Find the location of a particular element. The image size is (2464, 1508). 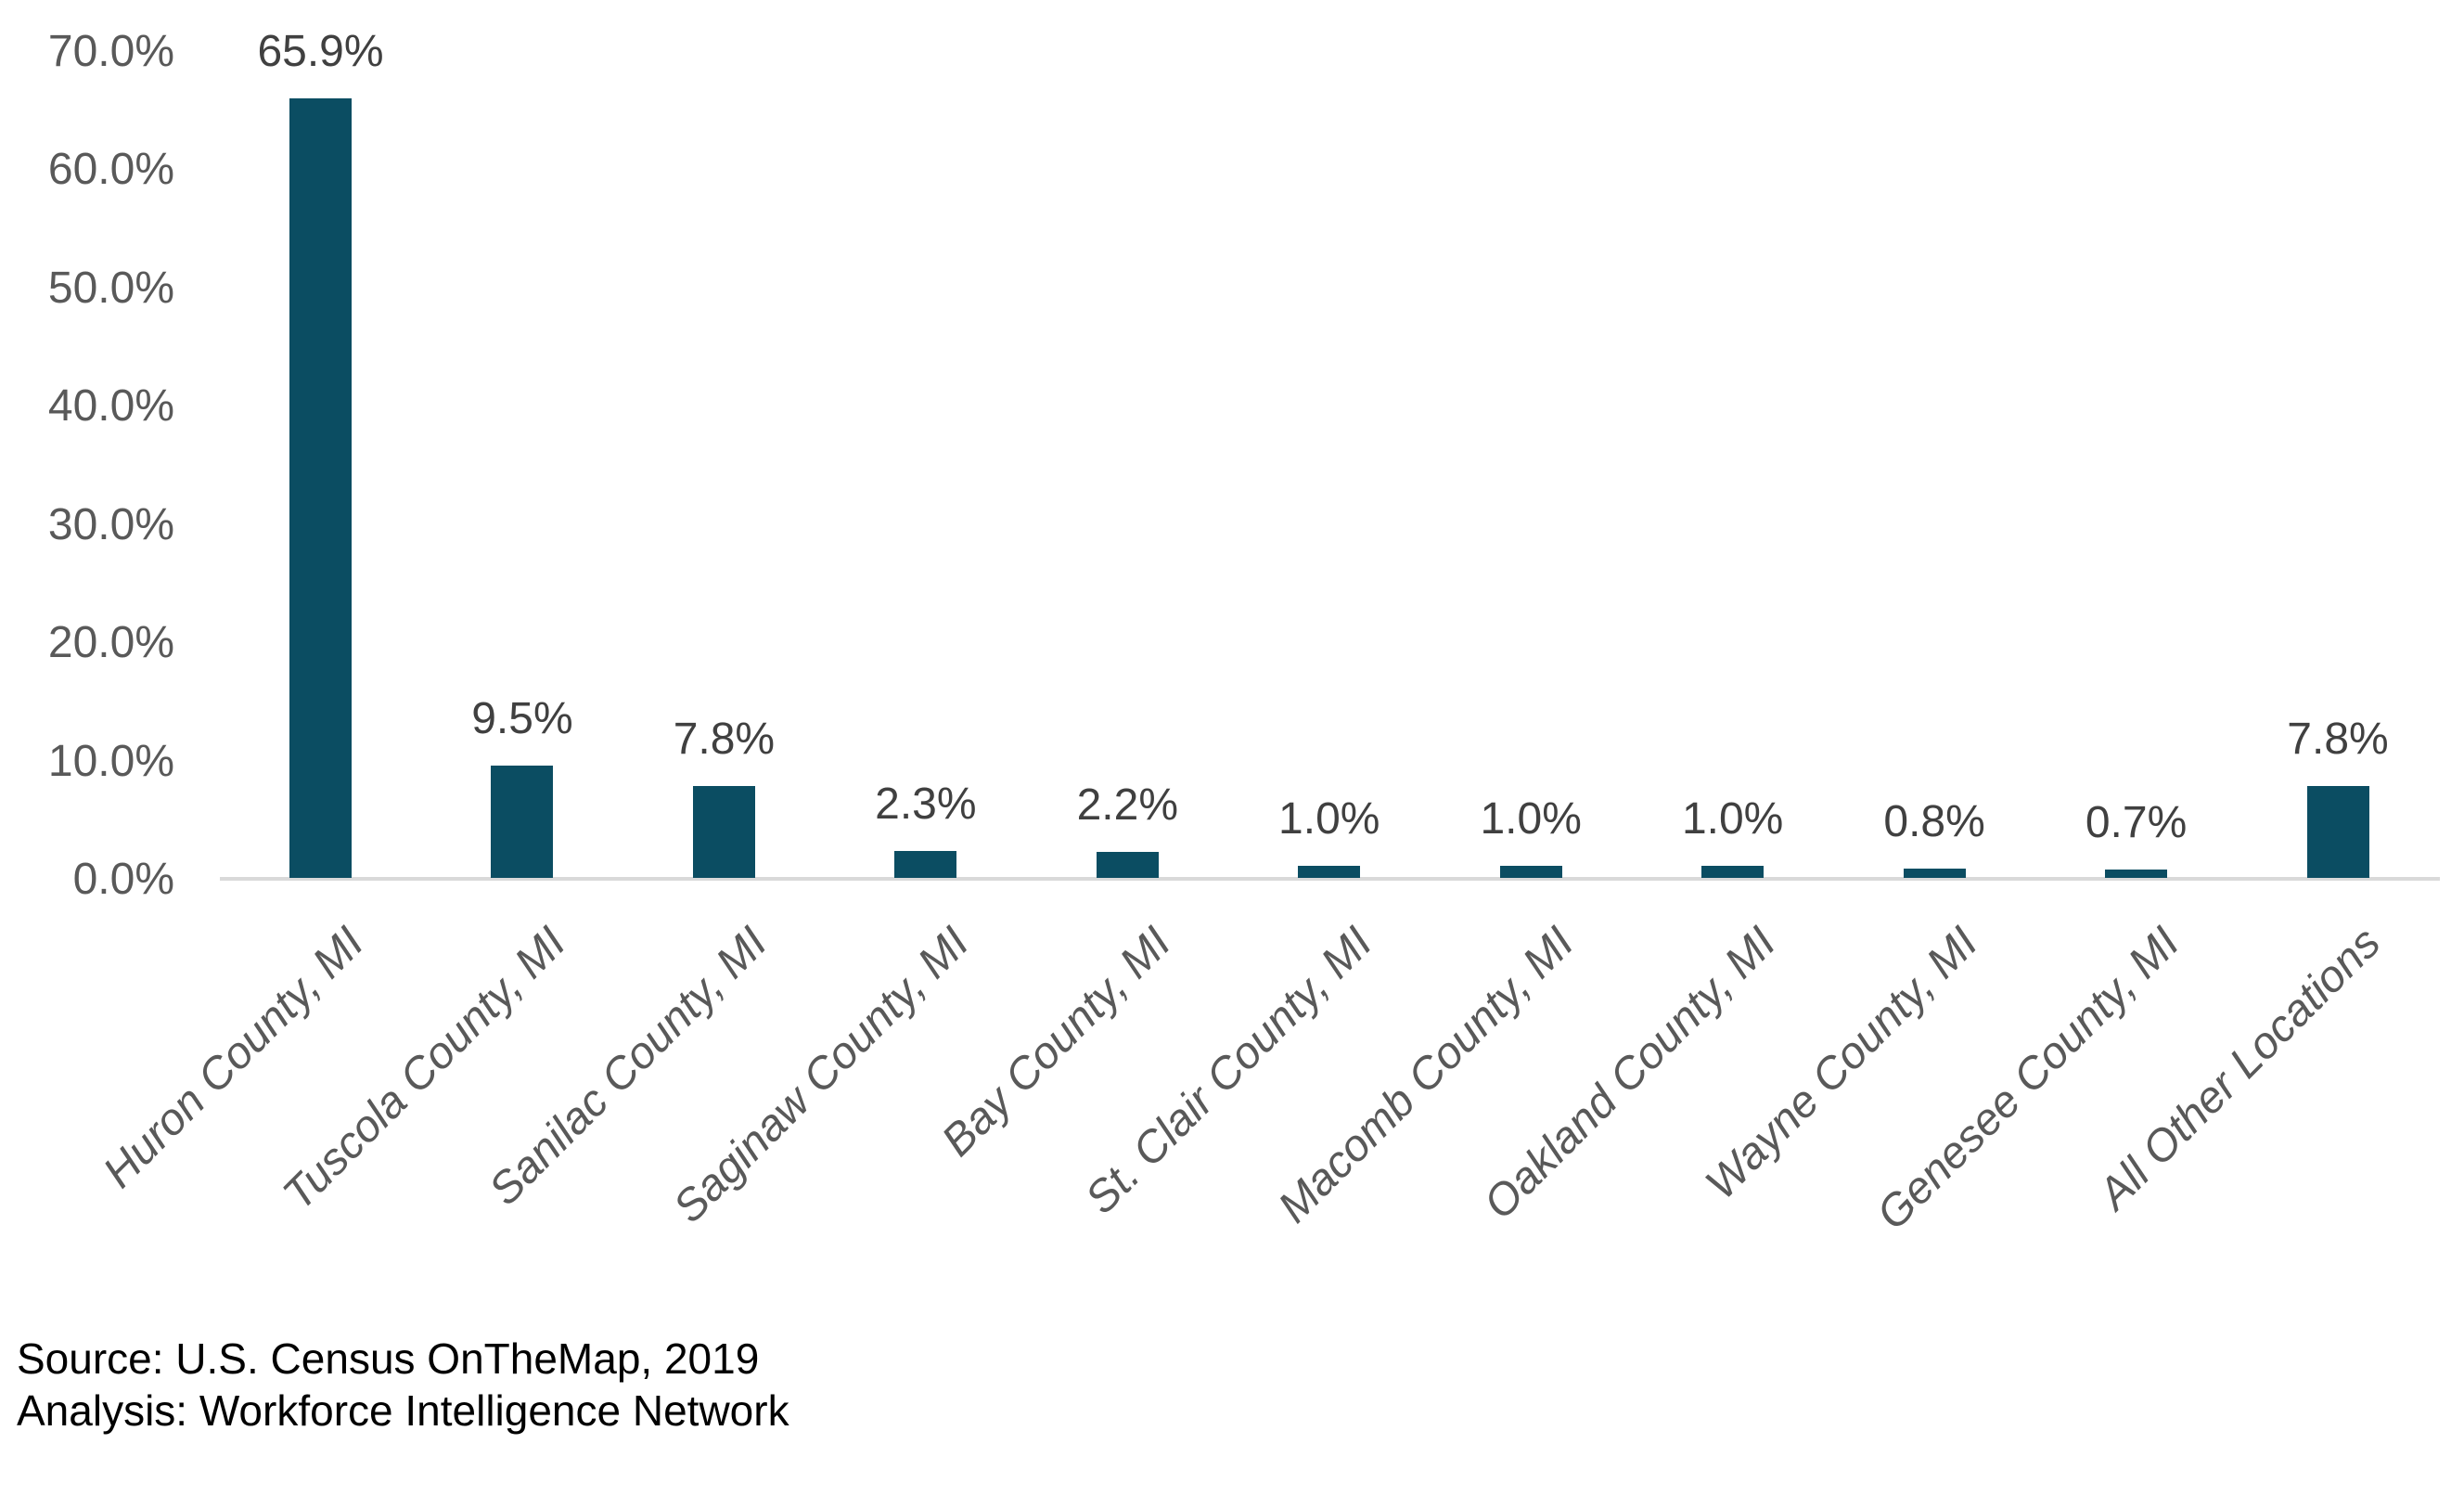

y-axis-tick-label: 40.0% is located at coordinates (110, 407).